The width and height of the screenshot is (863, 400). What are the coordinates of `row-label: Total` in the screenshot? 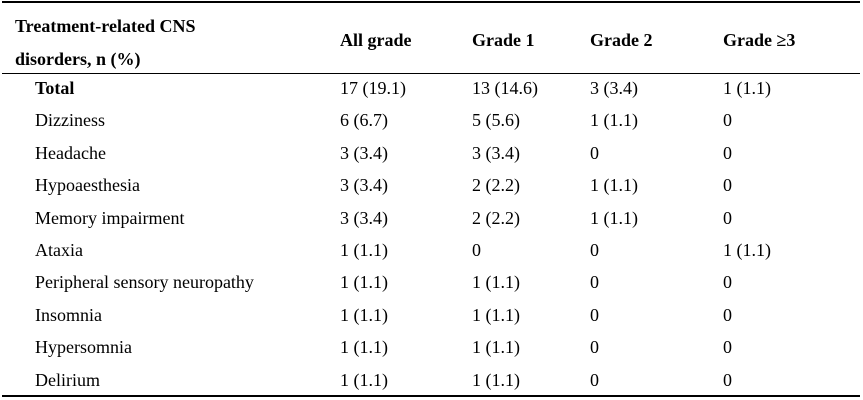 It's located at (55, 88).